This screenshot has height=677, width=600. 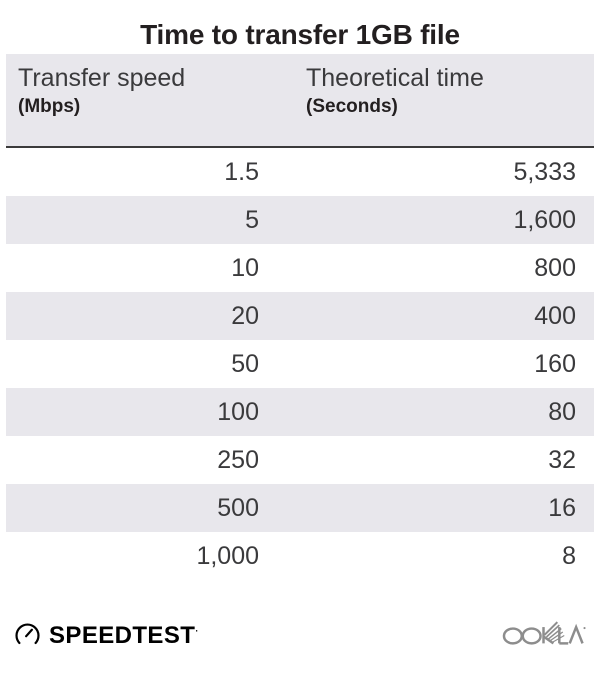 What do you see at coordinates (544, 219) in the screenshot?
I see `cell-theoretical-time: 1,600` at bounding box center [544, 219].